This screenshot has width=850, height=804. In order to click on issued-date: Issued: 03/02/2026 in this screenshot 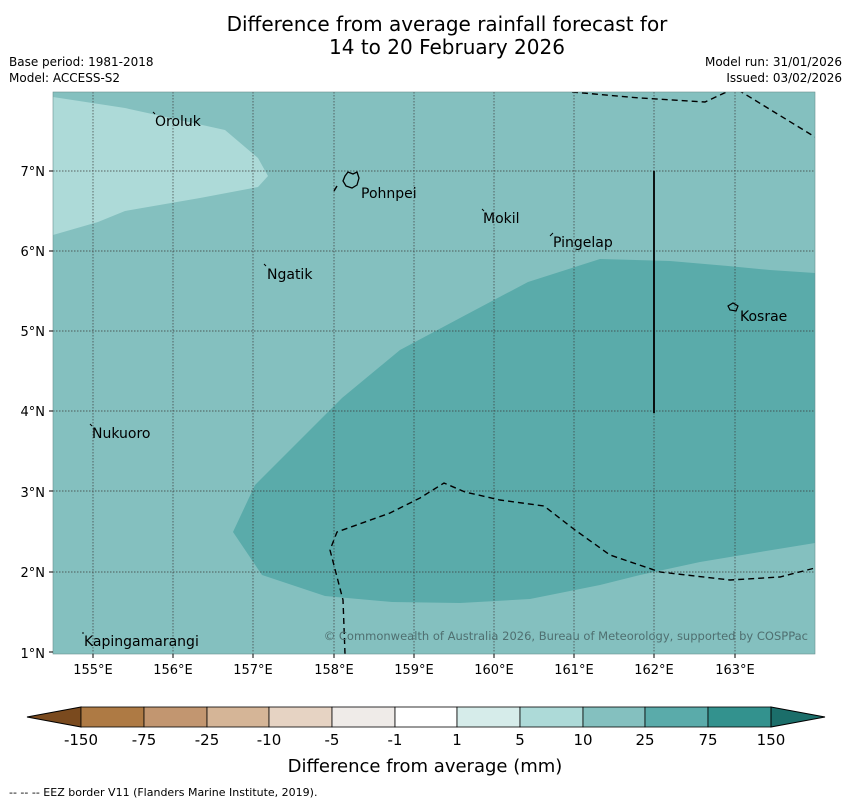, I will do `click(784, 78)`.